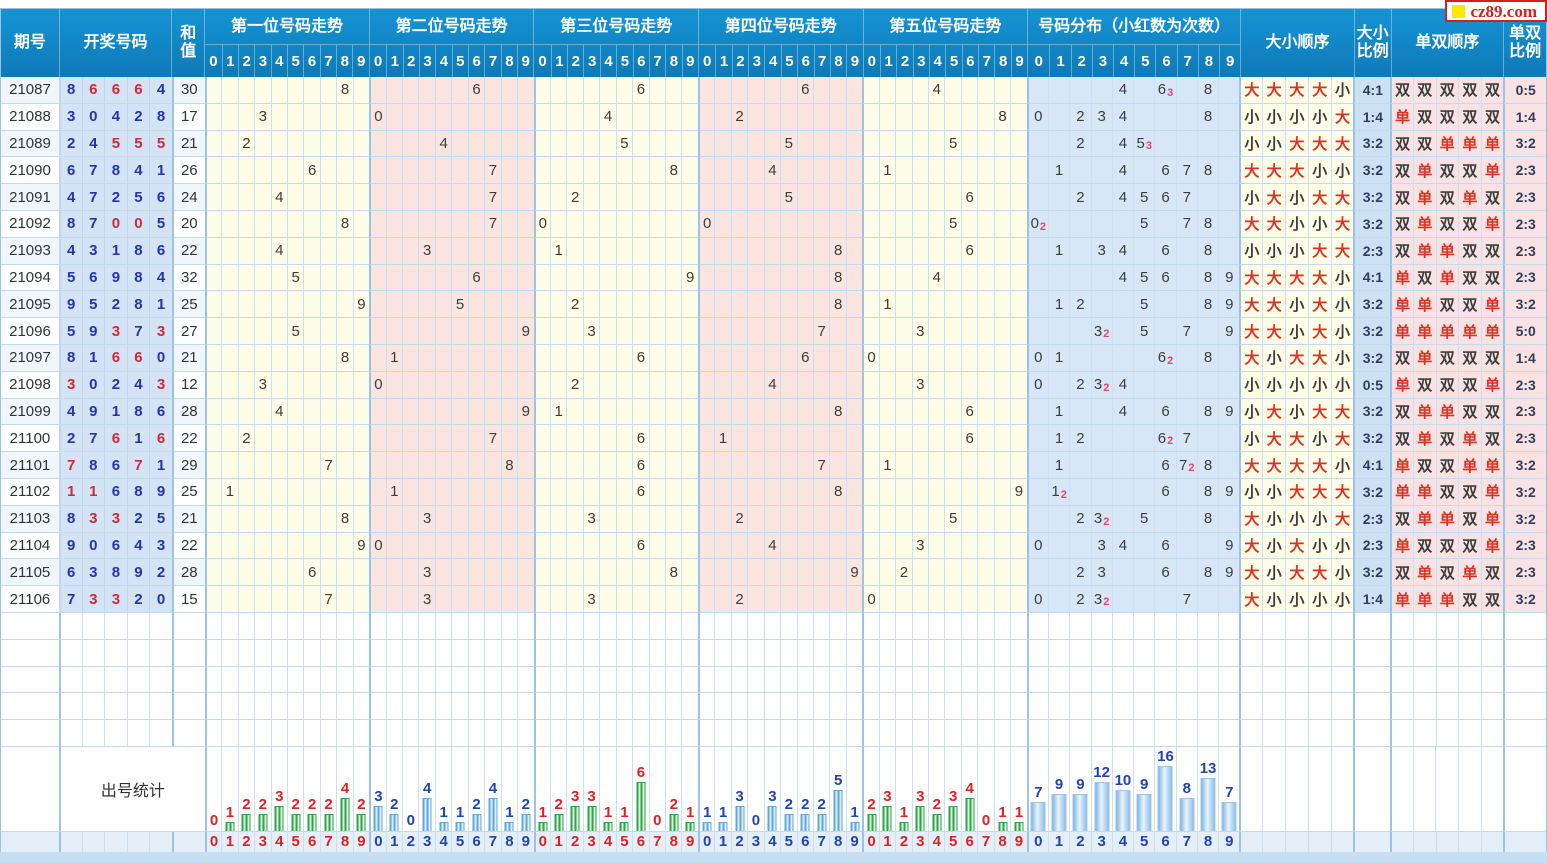 The height and width of the screenshot is (863, 1547). What do you see at coordinates (525, 804) in the screenshot?
I see `stat-count-label: 2` at bounding box center [525, 804].